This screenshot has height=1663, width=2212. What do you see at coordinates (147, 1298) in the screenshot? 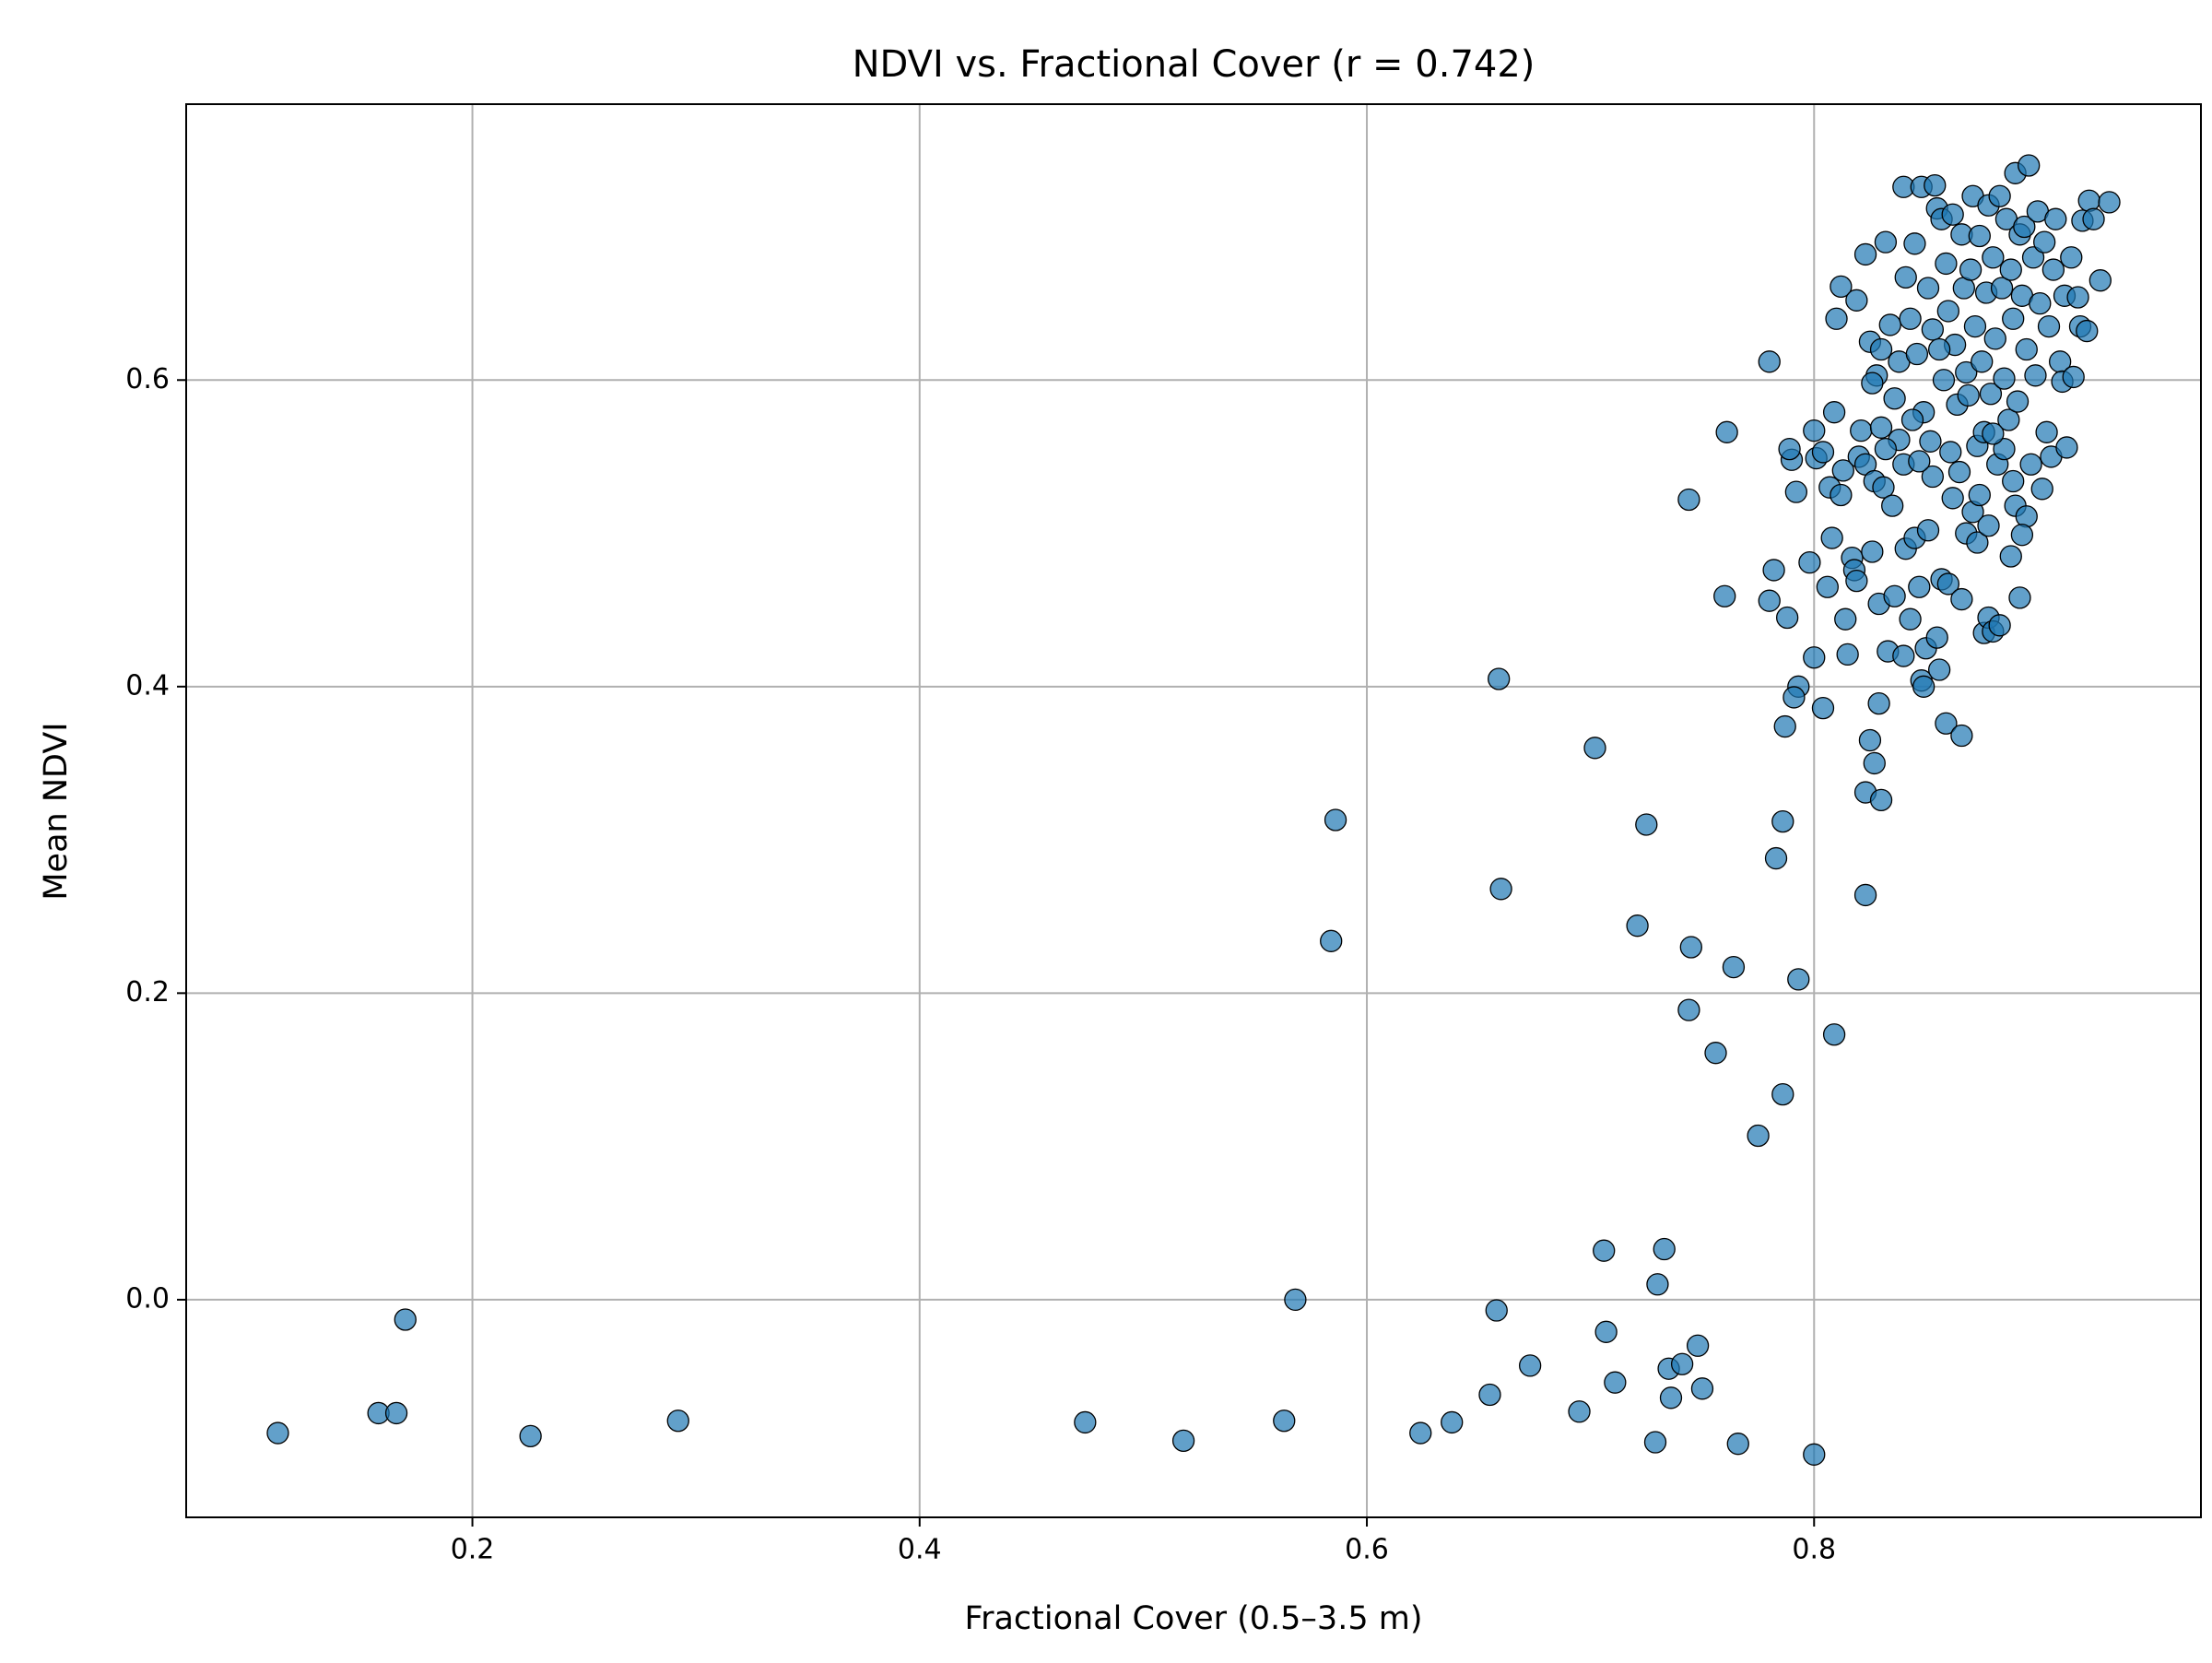
I see `y-tick-label: 0.0` at bounding box center [147, 1298].